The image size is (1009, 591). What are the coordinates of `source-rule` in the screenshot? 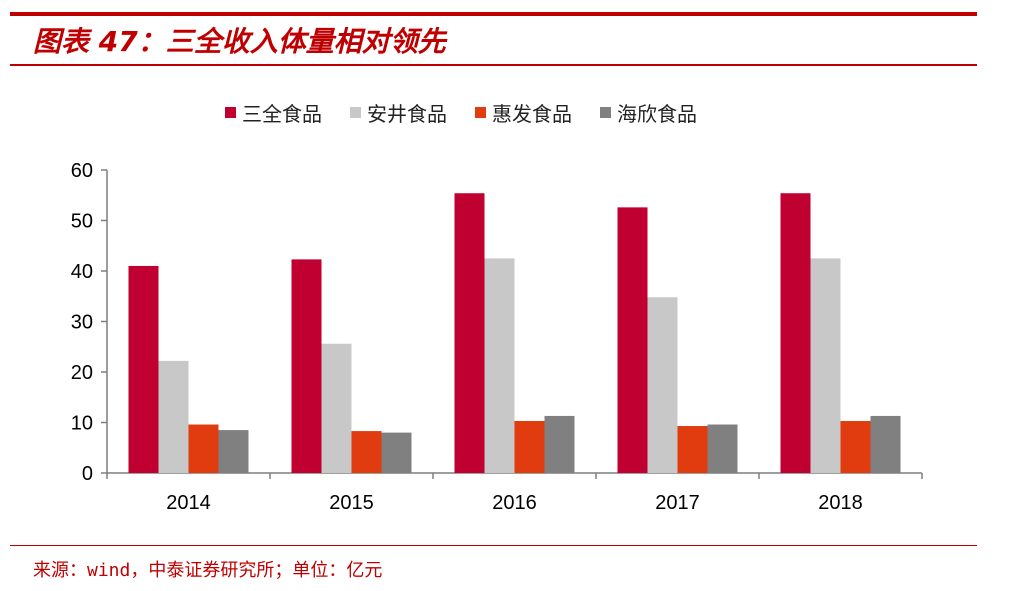 It's located at (493, 545).